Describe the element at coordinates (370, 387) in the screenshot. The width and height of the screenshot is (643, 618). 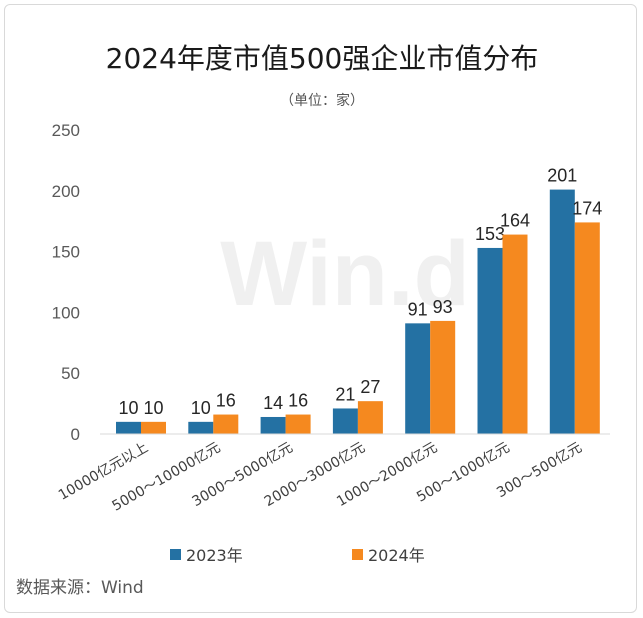
I see `data-label: 27` at that location.